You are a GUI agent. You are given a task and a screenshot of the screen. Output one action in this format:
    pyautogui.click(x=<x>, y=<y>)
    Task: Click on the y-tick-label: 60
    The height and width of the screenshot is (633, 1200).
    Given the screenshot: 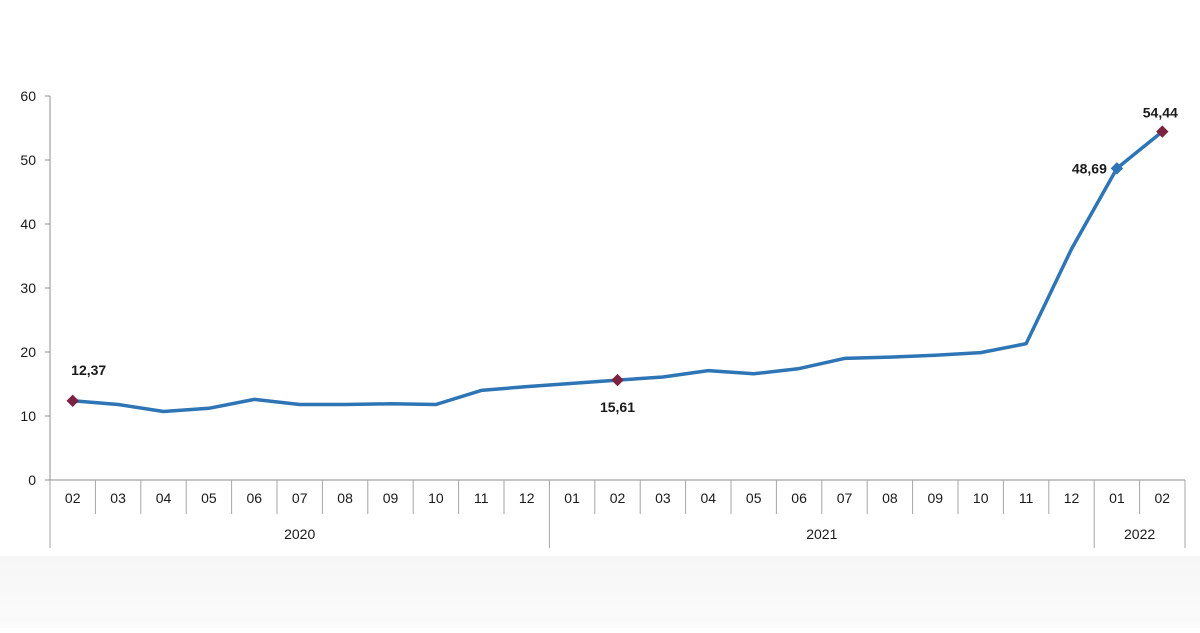 What is the action you would take?
    pyautogui.click(x=28, y=96)
    